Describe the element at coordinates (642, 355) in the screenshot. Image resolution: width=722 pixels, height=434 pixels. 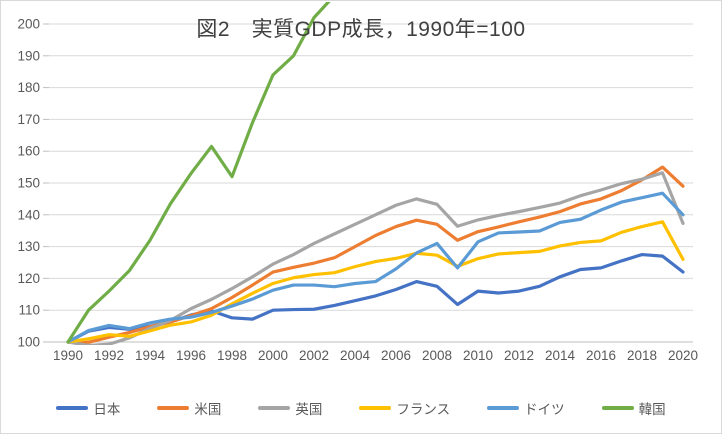
I see `x-tick-label: 2018` at that location.